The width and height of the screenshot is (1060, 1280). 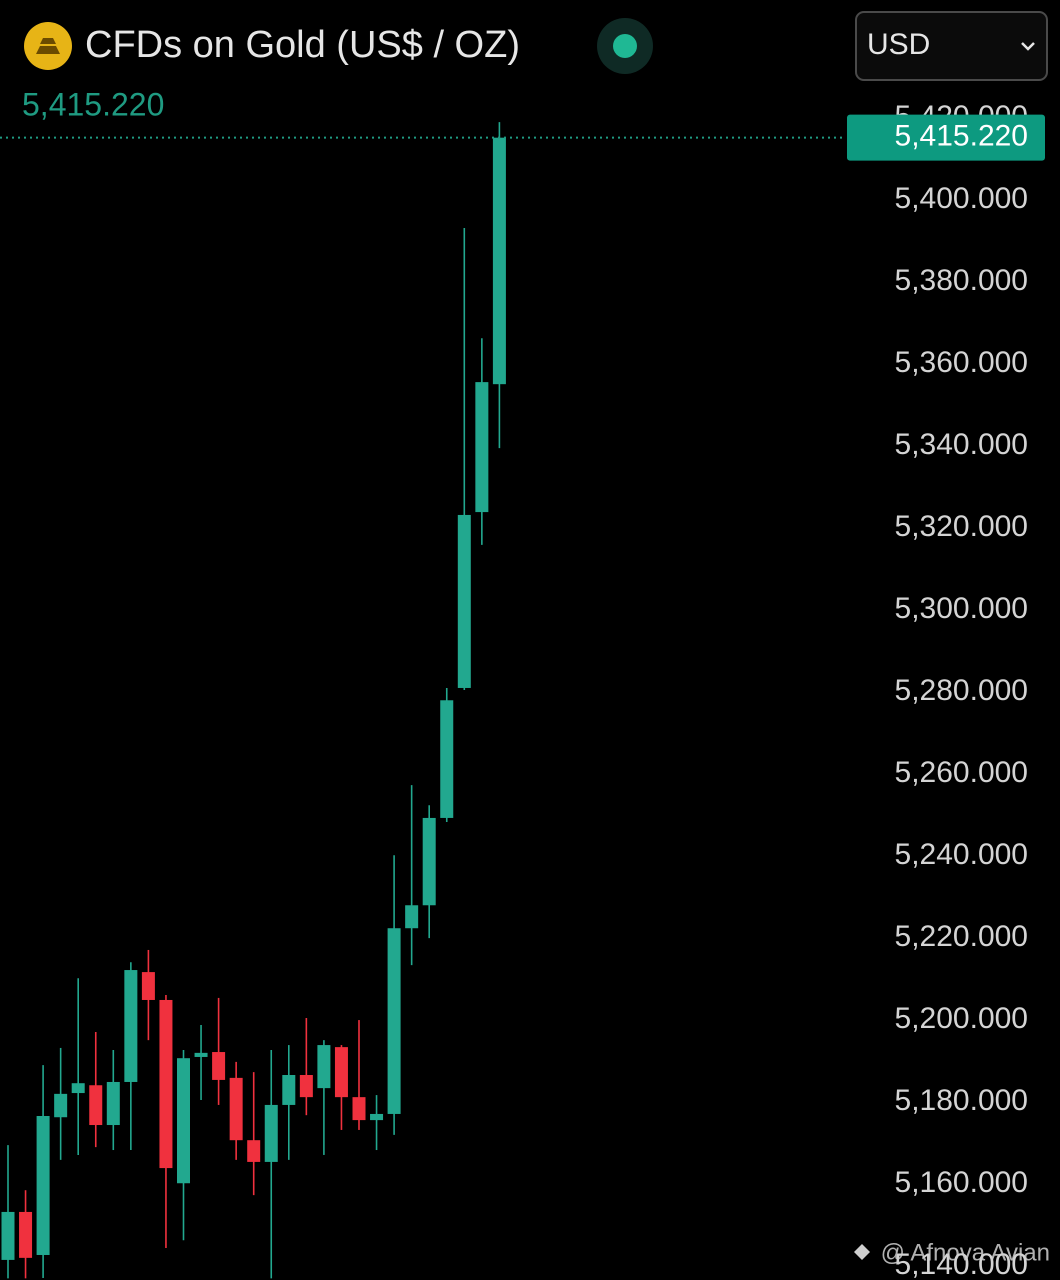 I want to click on watermark: @ Afnova Avian, so click(x=952, y=1252).